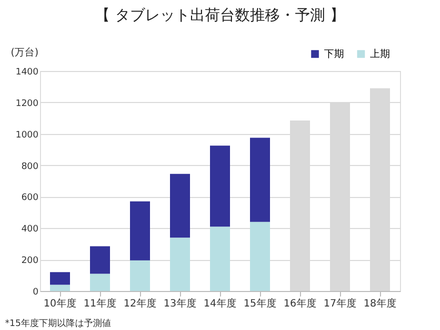 The width and height of the screenshot is (440, 330). I want to click on legend-label: 下期, so click(334, 54).